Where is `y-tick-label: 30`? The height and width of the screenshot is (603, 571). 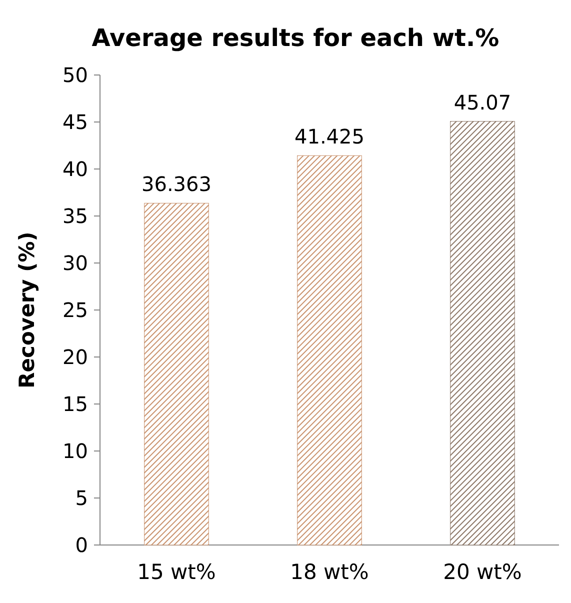 y-tick-label: 30 is located at coordinates (75, 263).